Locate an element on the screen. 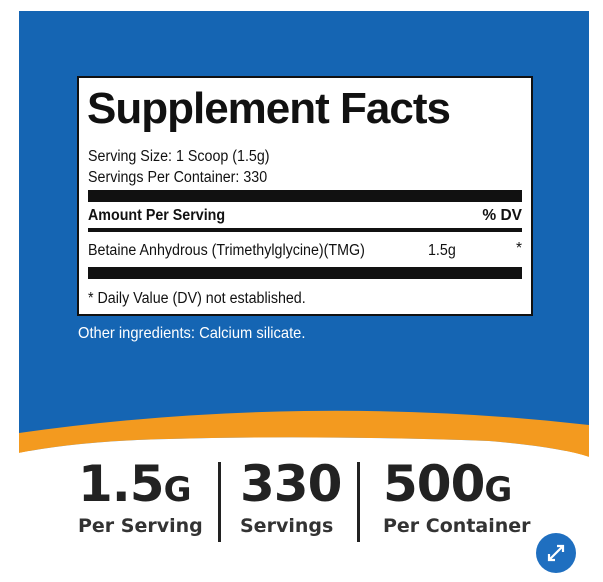  serving-size: Serving Size: 1 Scoop (1.5g) is located at coordinates (179, 156).